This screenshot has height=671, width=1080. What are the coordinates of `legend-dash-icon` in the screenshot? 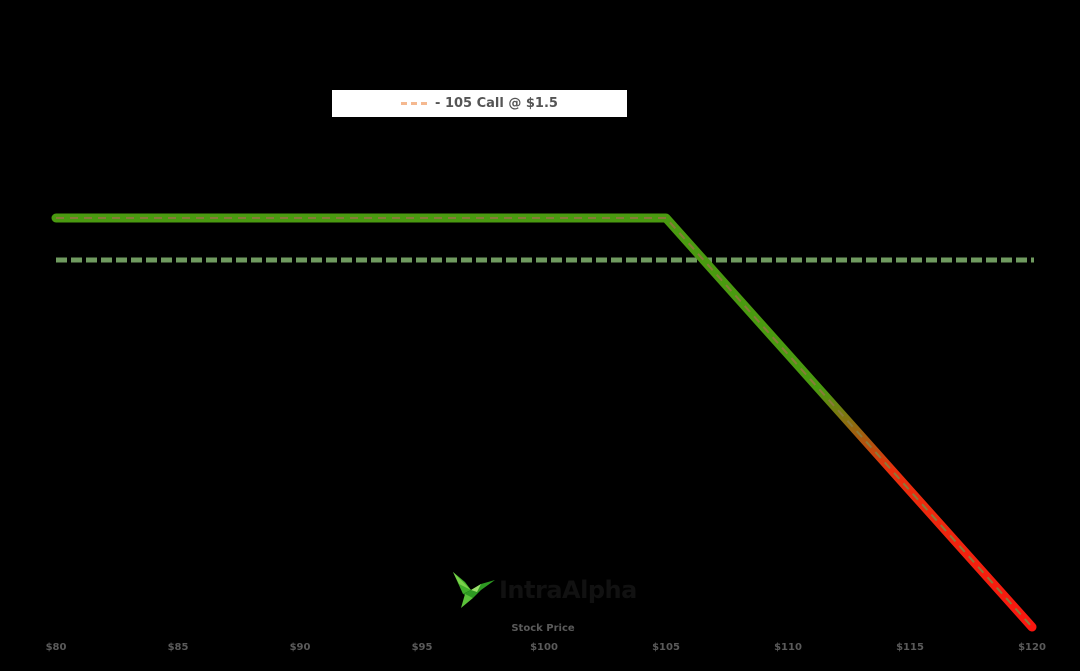 It's located at (414, 103).